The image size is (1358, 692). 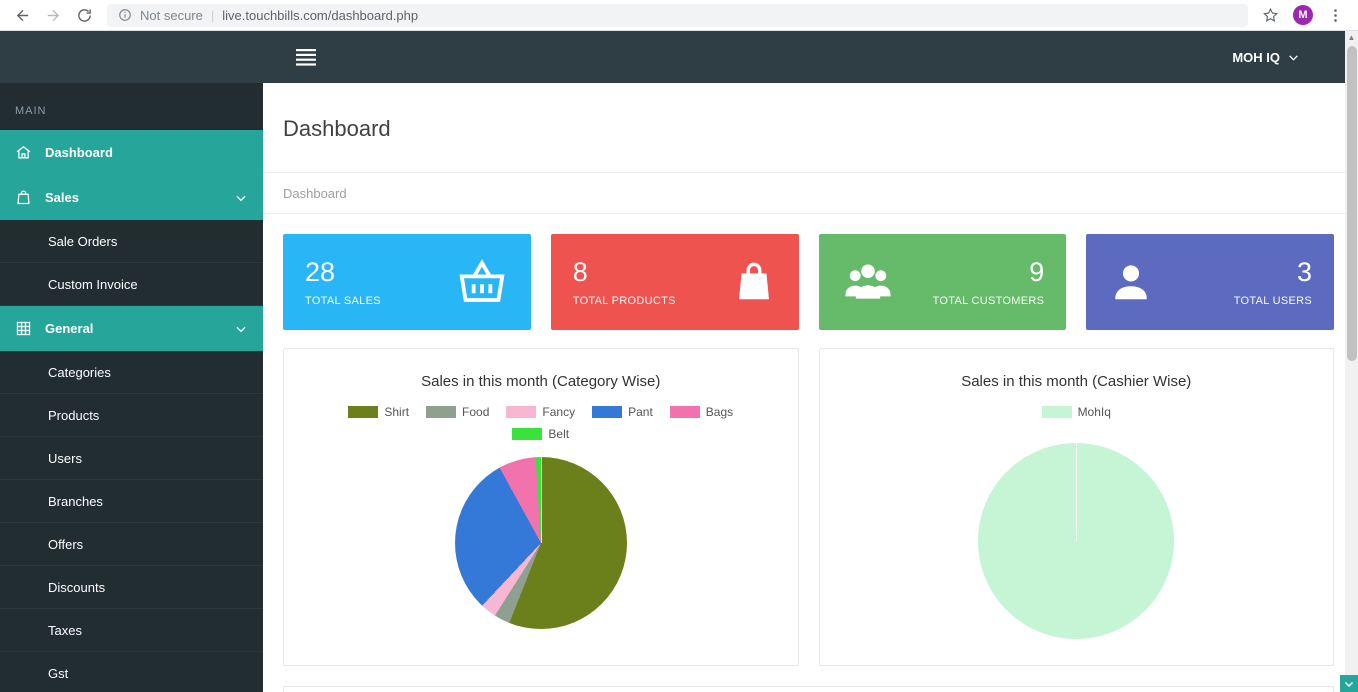 What do you see at coordinates (540, 412) in the screenshot?
I see `legend-item: Fancy` at bounding box center [540, 412].